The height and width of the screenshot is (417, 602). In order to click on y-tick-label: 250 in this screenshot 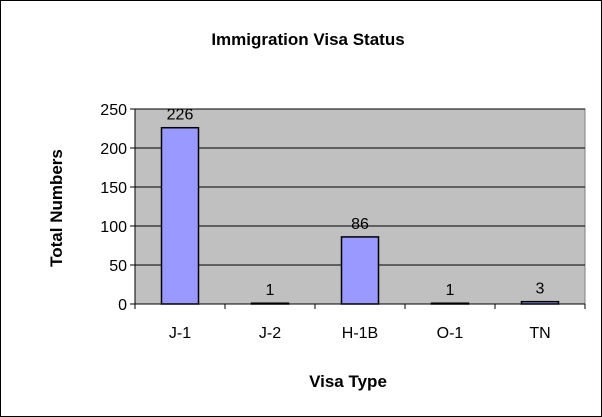, I will do `click(113, 110)`.